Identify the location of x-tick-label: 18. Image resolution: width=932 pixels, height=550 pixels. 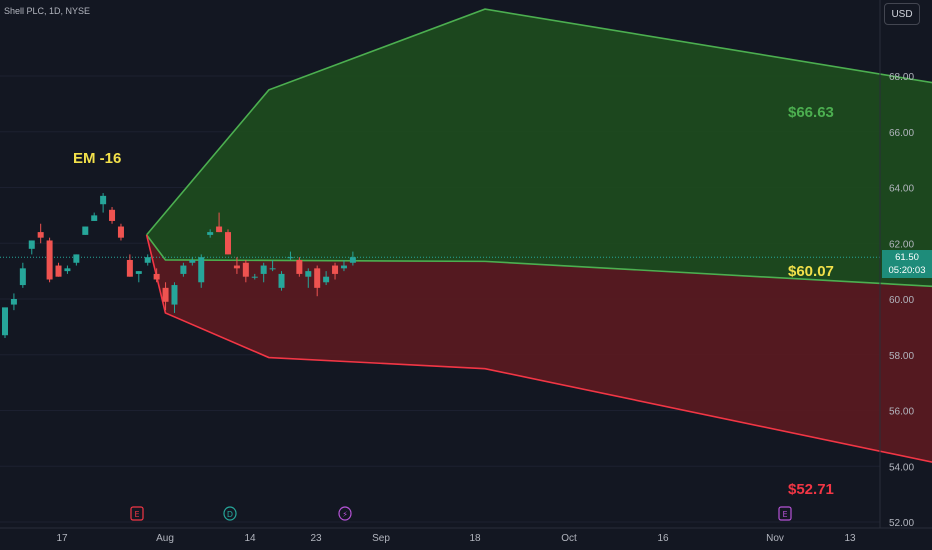
(475, 538).